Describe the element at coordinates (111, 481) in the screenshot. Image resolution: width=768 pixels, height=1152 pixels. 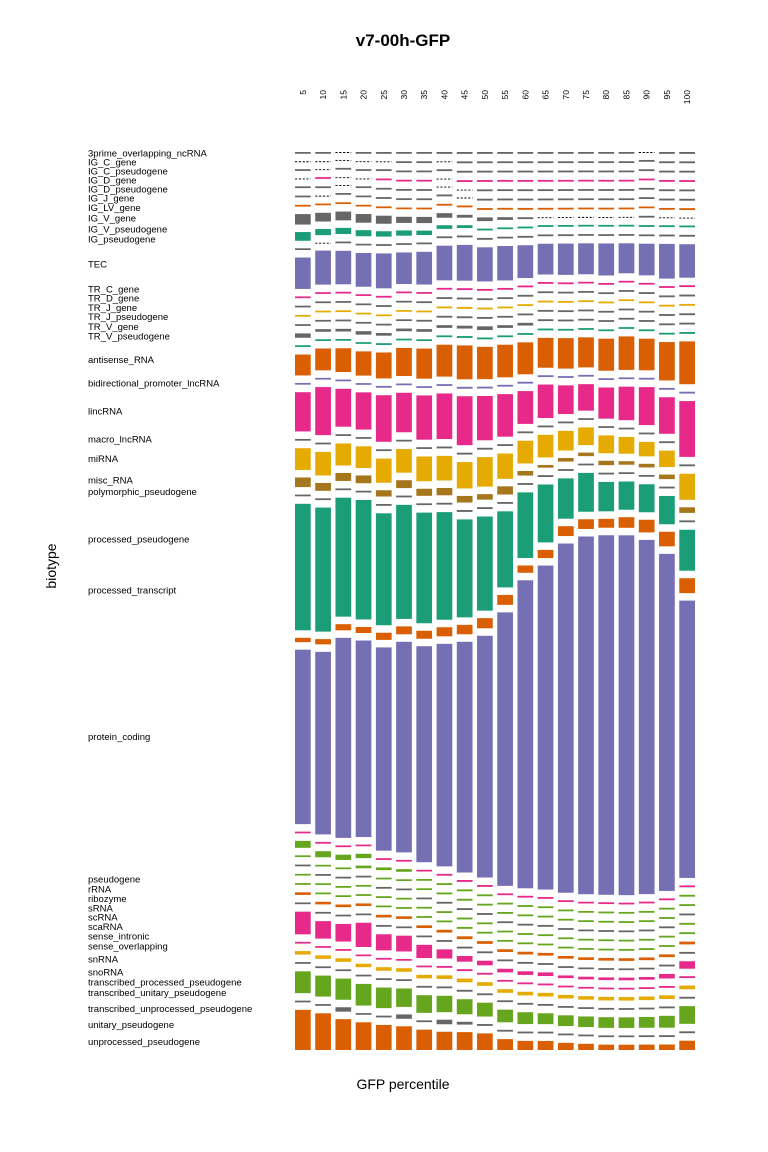
I see `row-label: misc_RNA` at that location.